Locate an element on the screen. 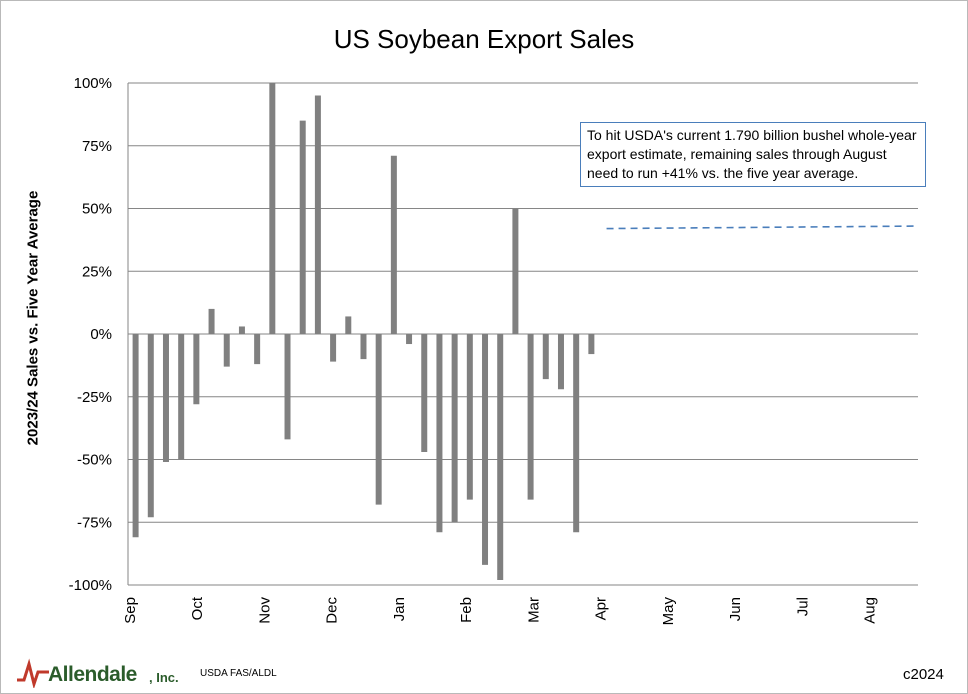 The width and height of the screenshot is (968, 694). y-tick-label: 0% is located at coordinates (101, 334).